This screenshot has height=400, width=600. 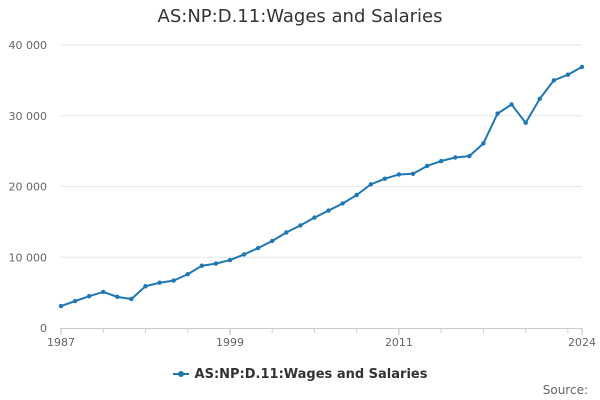 I want to click on legend-marker-icon, so click(x=180, y=374).